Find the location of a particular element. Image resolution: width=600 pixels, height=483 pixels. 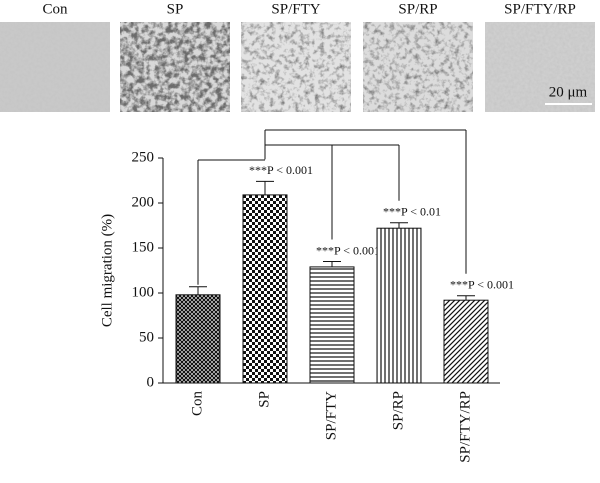

x-tick-label: SP/RP is located at coordinates (398, 410).